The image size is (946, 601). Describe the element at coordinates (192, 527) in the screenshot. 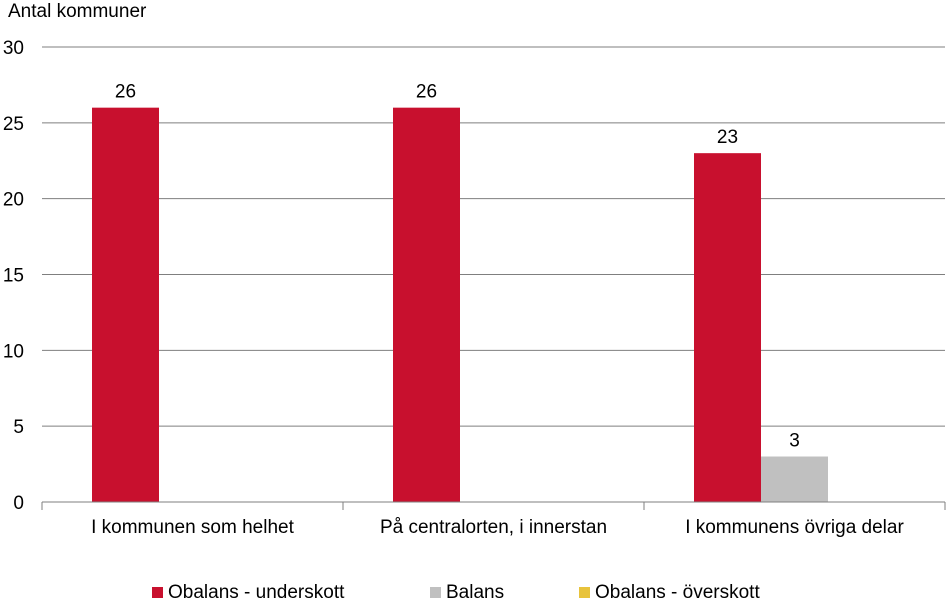

I see `x-tick-label: I kommunen som helhet` at that location.